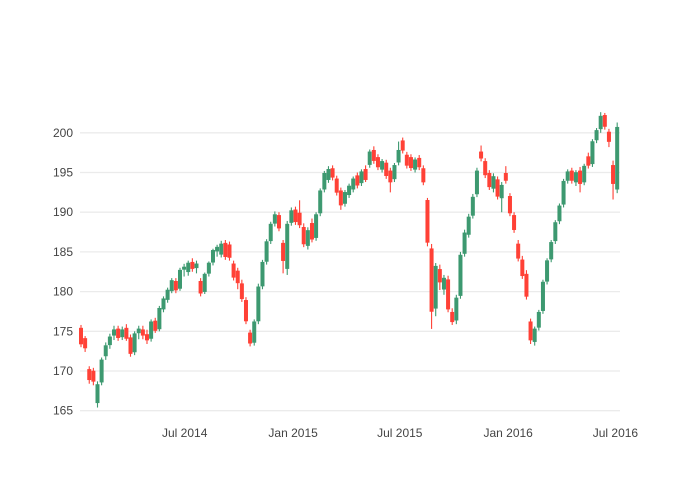  I want to click on y-axis-label: 175, so click(63, 331).